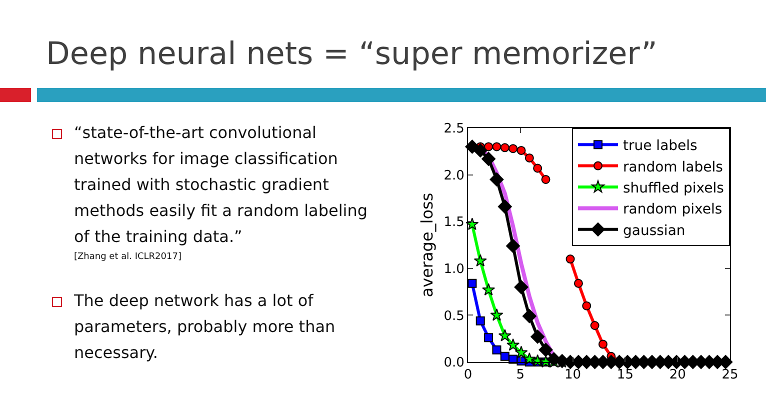  Describe the element at coordinates (573, 375) in the screenshot. I see `x-tick-label: 10` at that location.